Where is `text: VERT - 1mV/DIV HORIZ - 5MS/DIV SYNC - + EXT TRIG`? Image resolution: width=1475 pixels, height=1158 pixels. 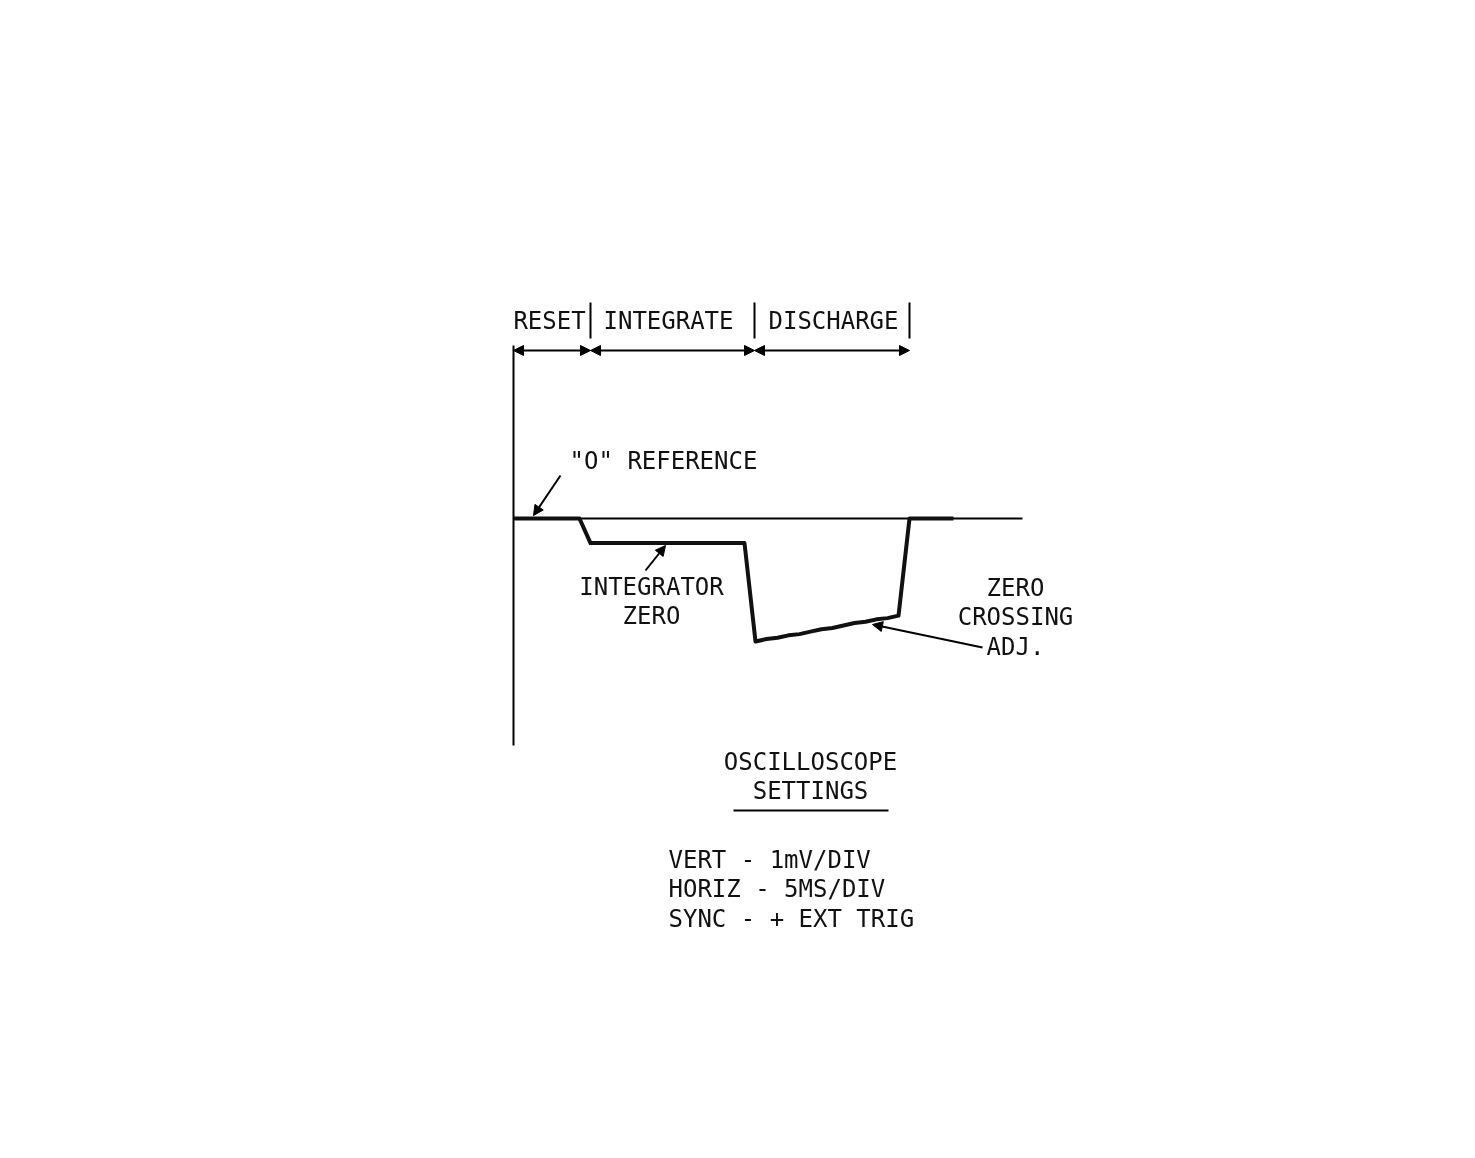
text: VERT - 1mV/DIV HORIZ - 5MS/DIV SYNC - + EXT TRIG is located at coordinates (791, 889).